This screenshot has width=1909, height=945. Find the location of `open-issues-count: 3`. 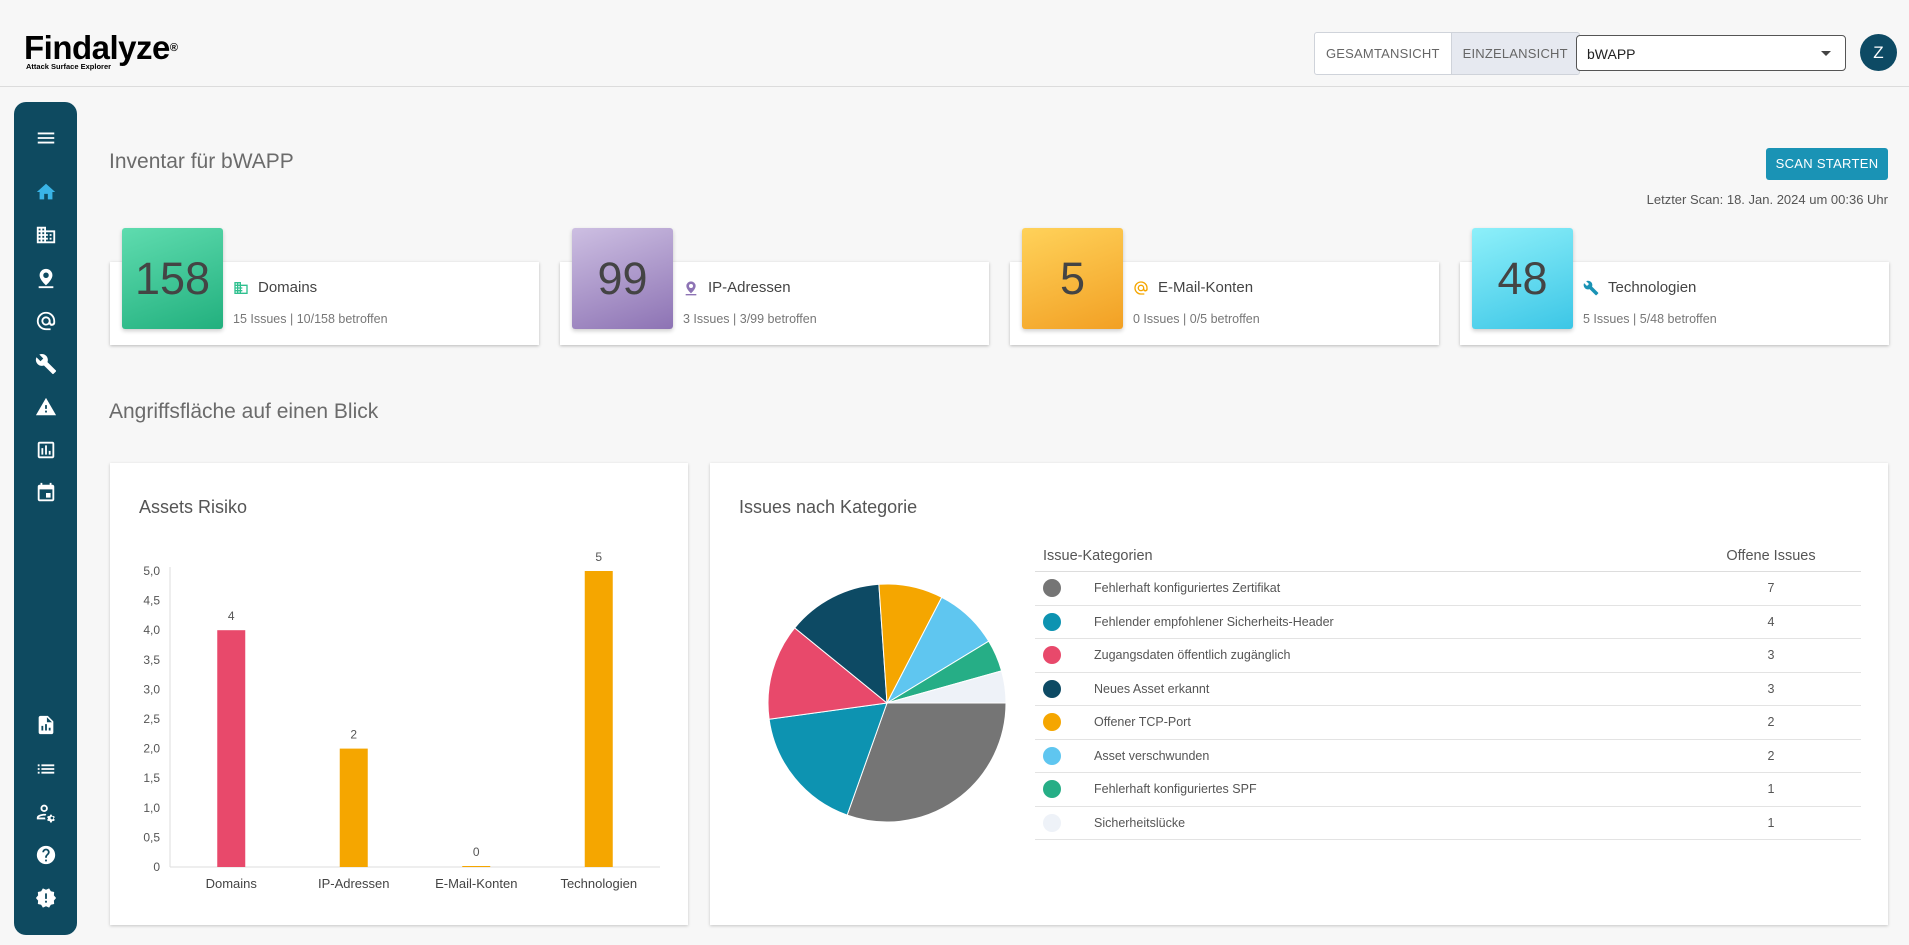

open-issues-count: 3 is located at coordinates (1771, 655).